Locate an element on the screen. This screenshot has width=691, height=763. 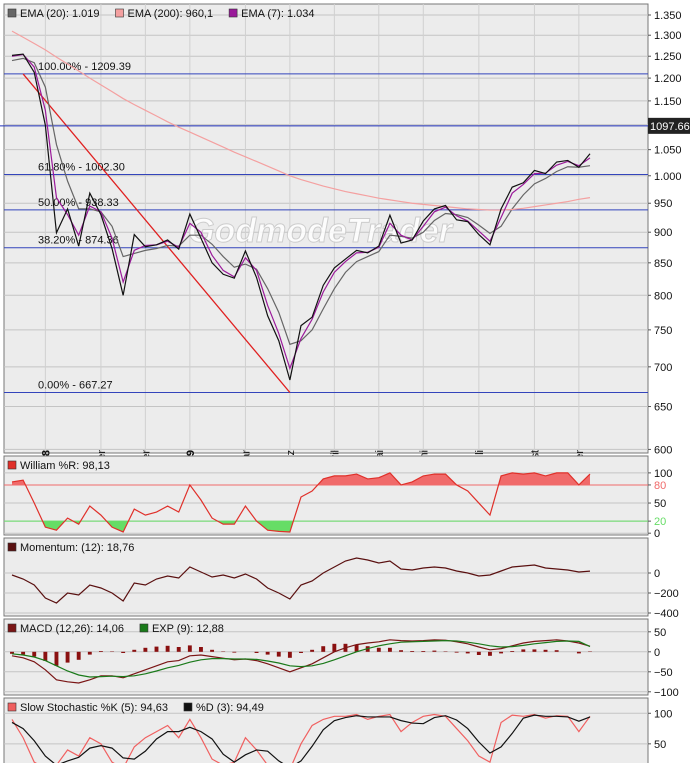
legend-label: MACD (12,26): 14,06 is located at coordinates (72, 629).